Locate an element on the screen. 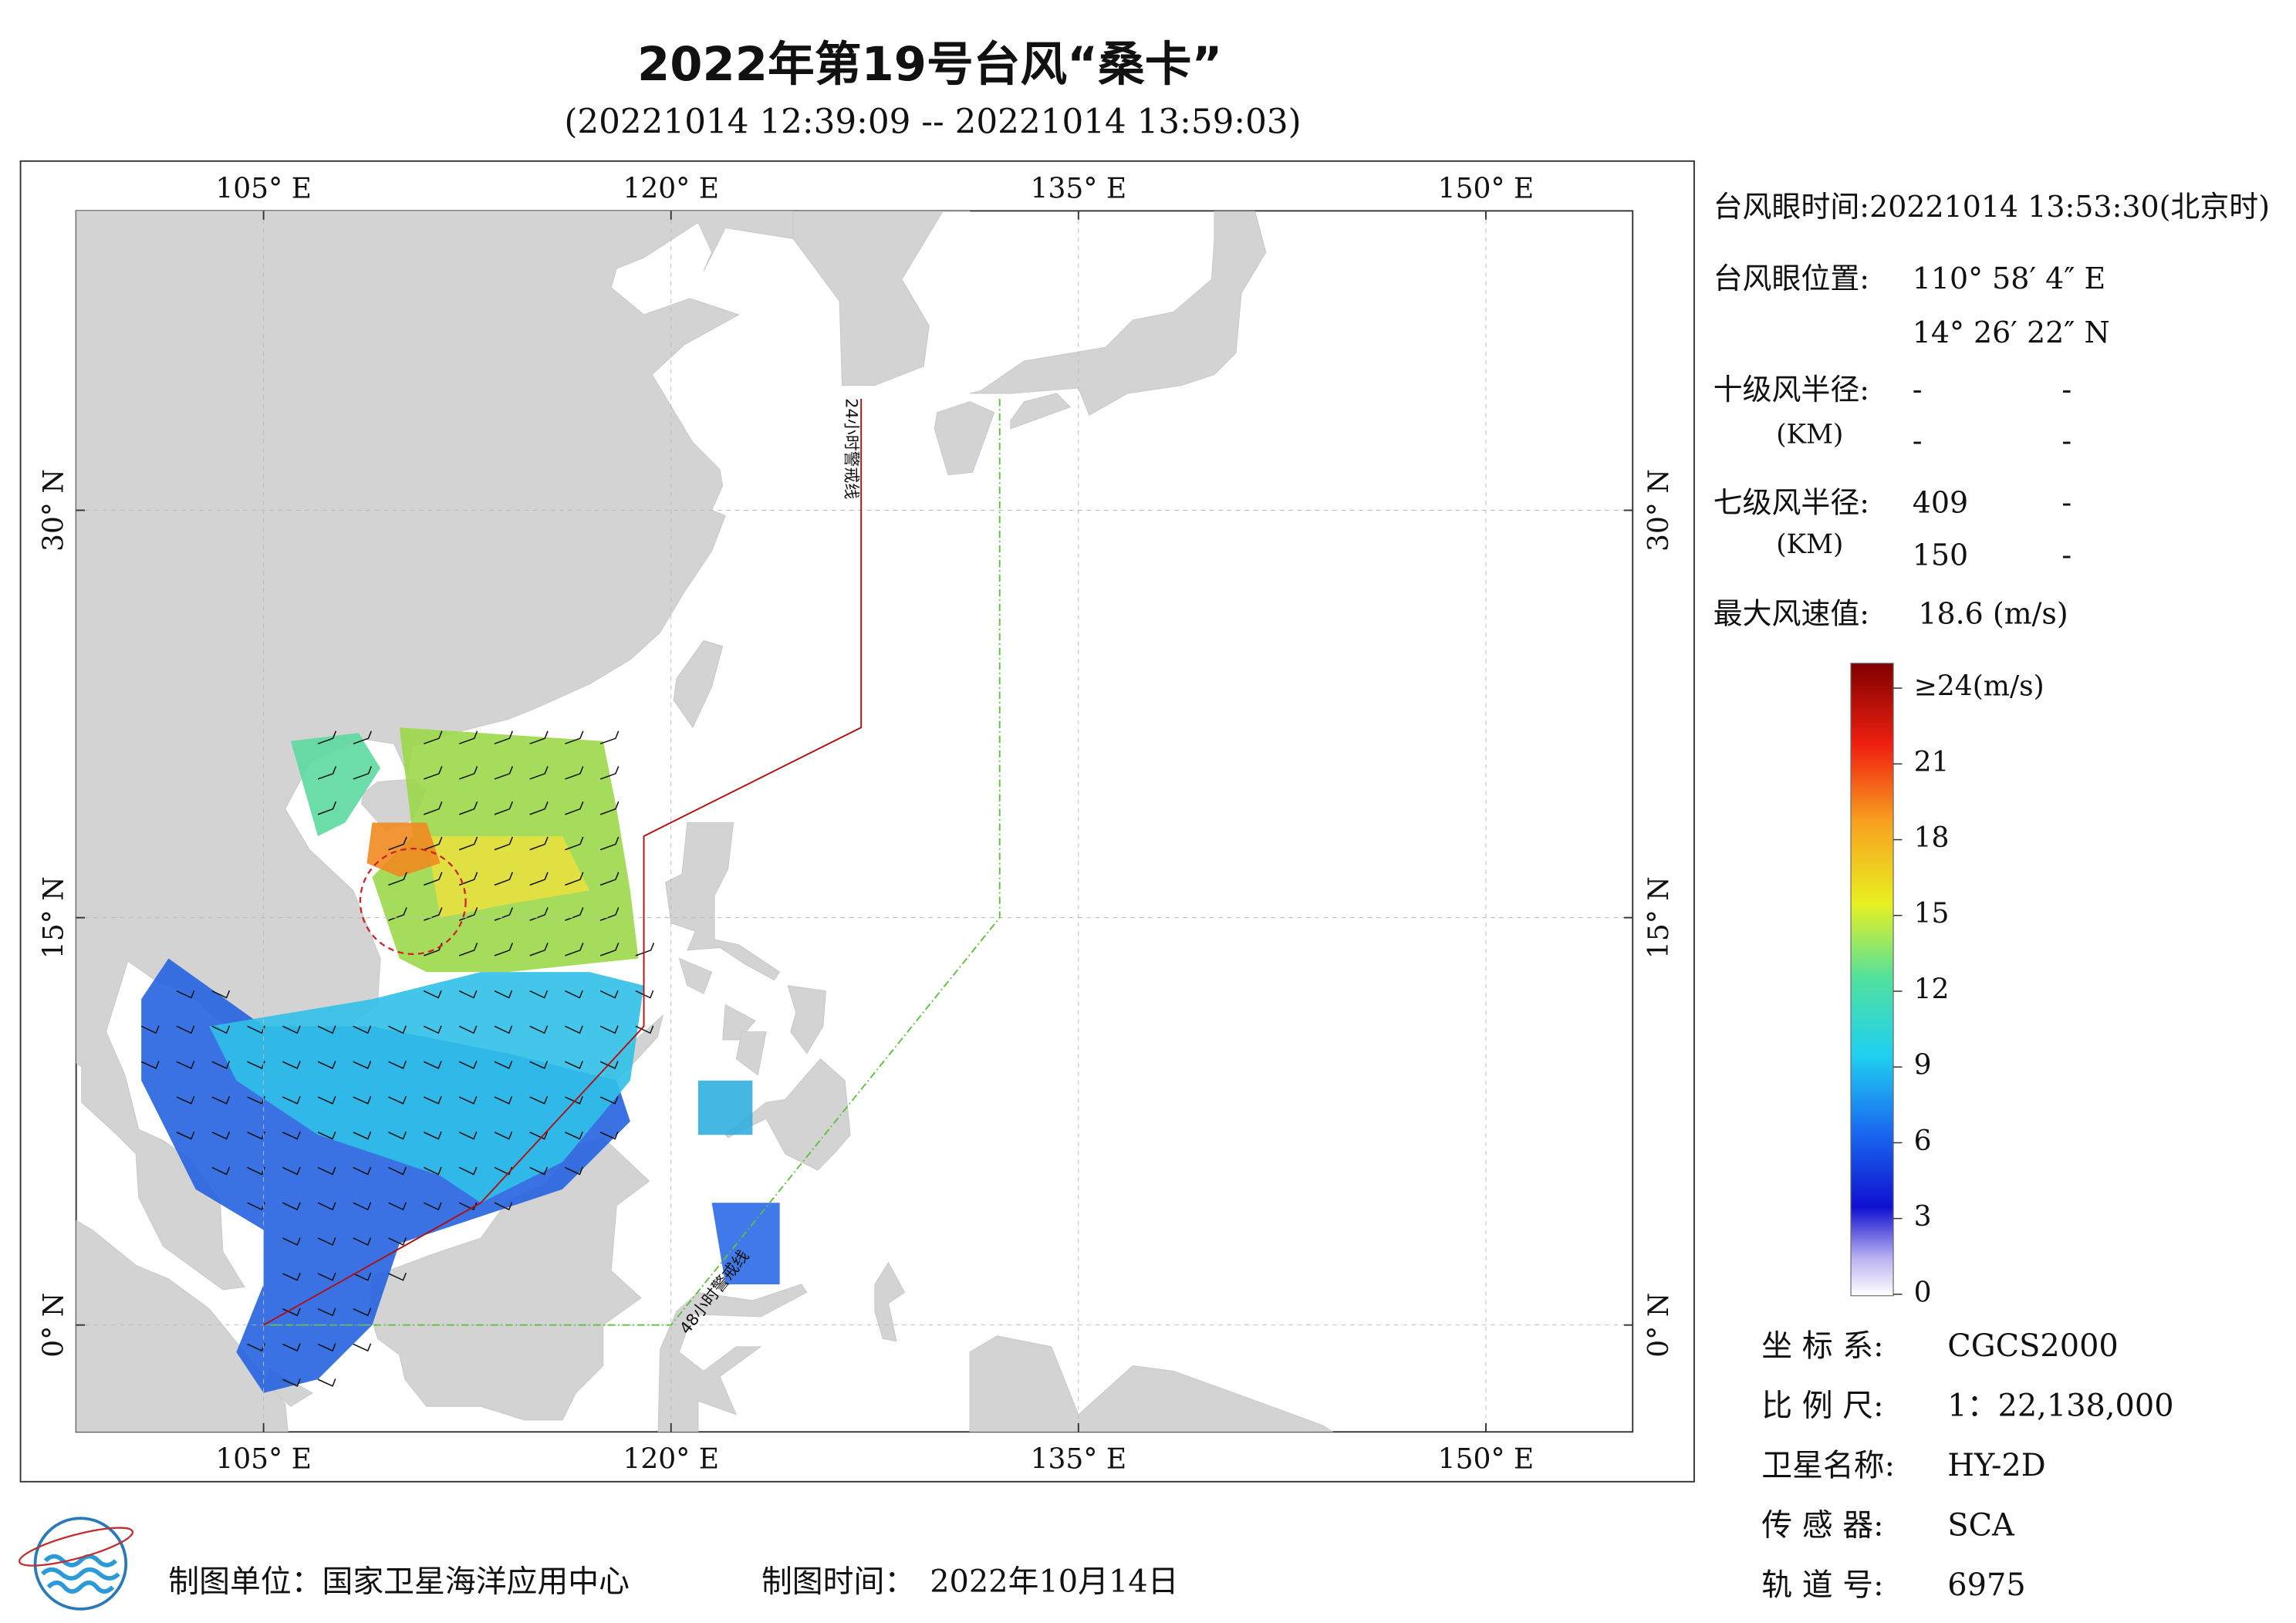 This screenshot has width=2296, height=1623. meta-value: CGCS2000 is located at coordinates (2033, 1346).